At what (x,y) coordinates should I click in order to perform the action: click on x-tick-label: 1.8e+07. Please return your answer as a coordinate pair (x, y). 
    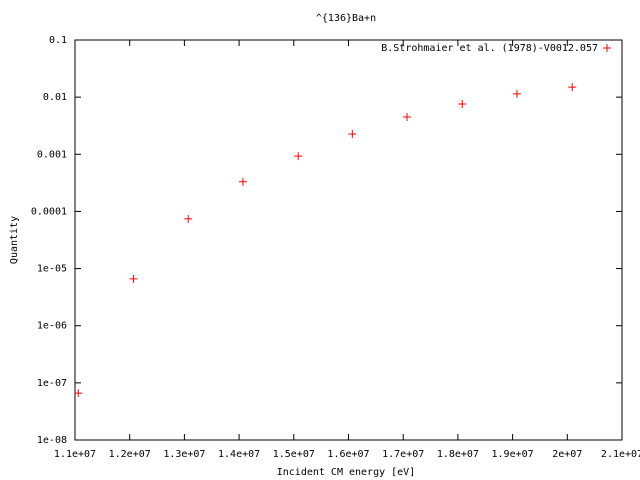
    Looking at the image, I should click on (458, 454).